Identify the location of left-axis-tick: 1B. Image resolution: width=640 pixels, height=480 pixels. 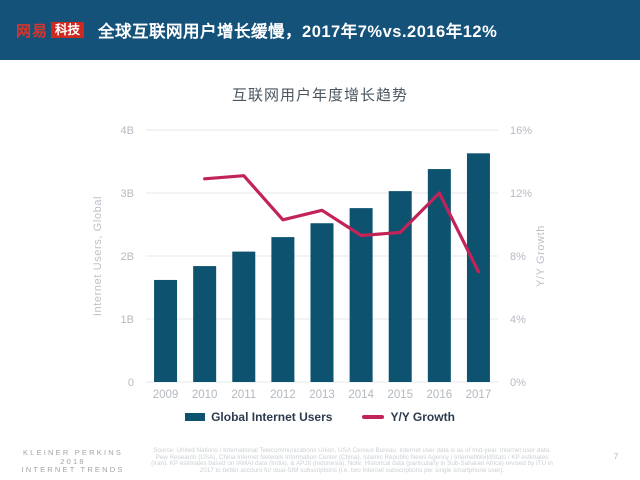
(127, 320).